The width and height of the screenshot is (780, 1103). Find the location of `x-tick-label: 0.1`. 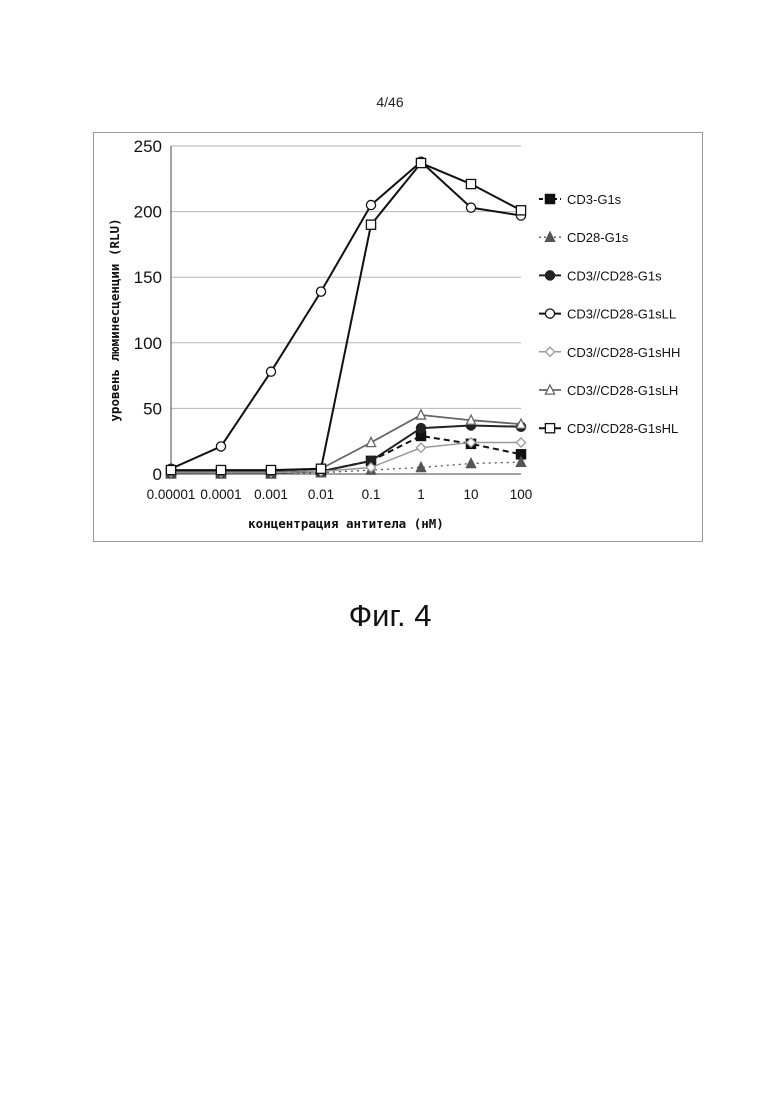

x-tick-label: 0.1 is located at coordinates (371, 494).